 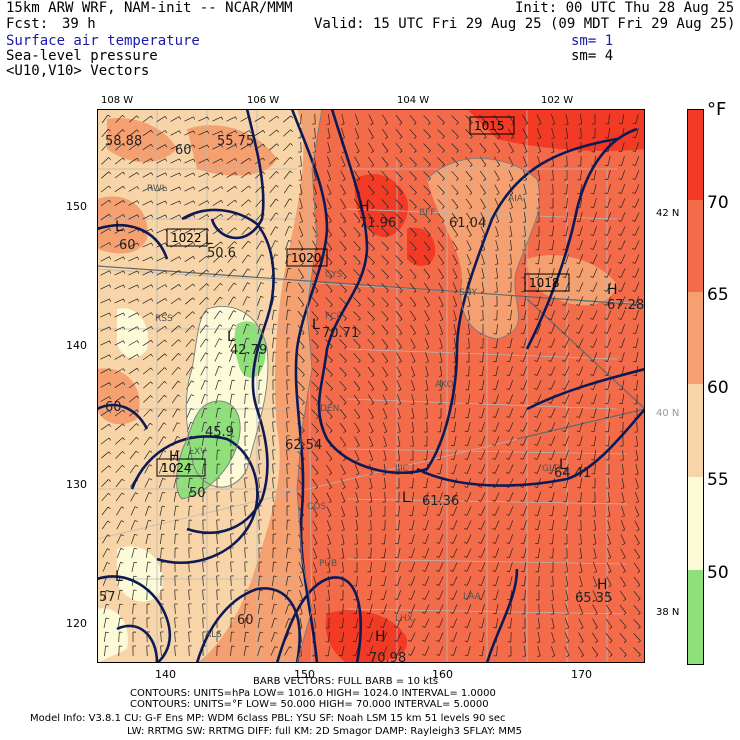 I want to click on temp-value: 42.79, so click(x=248, y=350).